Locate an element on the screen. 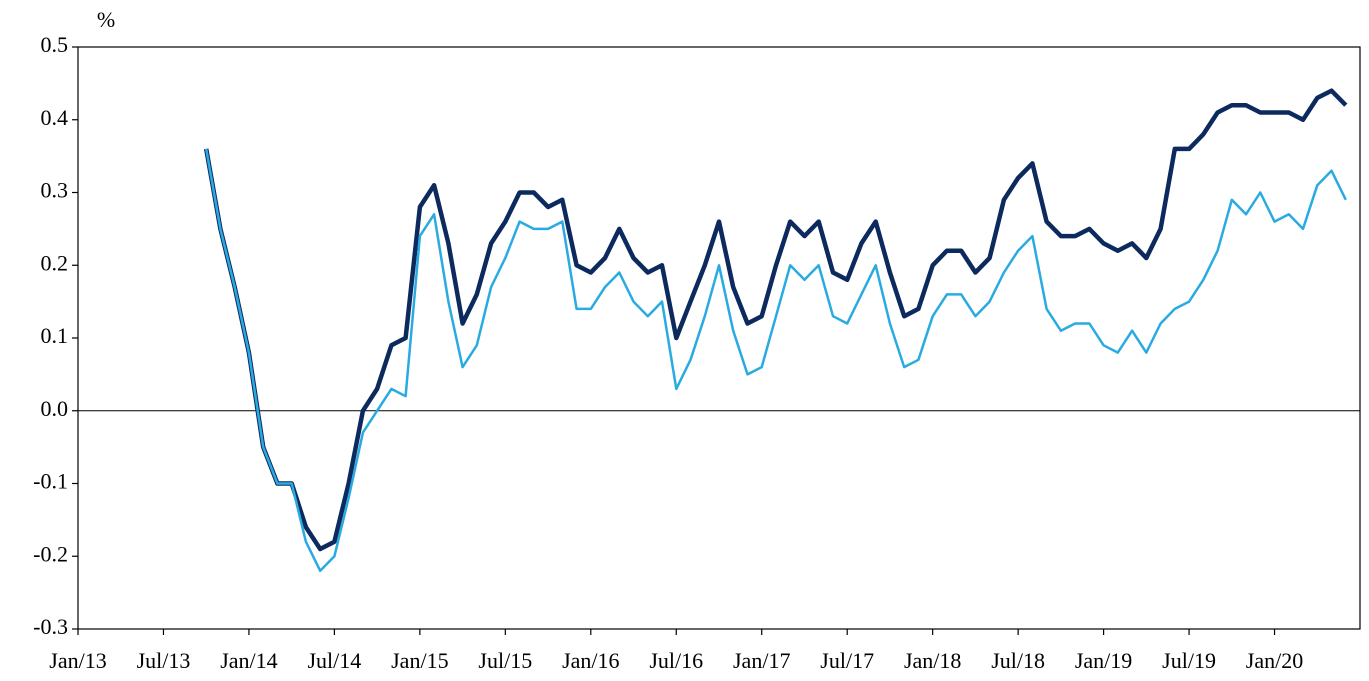  y-tick-label: 0.2 is located at coordinates (55, 262).